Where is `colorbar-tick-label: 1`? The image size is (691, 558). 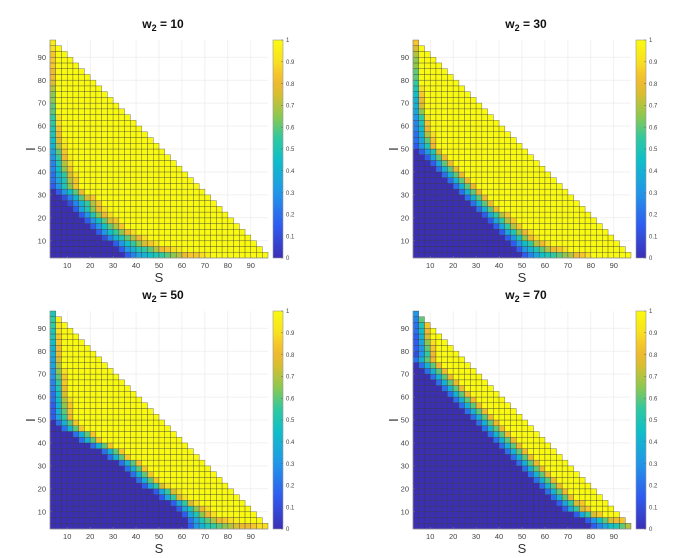
colorbar-tick-label: 1 is located at coordinates (651, 312).